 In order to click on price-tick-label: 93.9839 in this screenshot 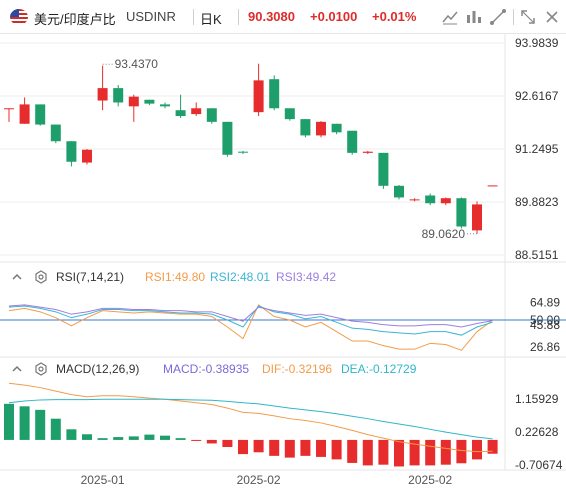, I will do `click(537, 43)`.